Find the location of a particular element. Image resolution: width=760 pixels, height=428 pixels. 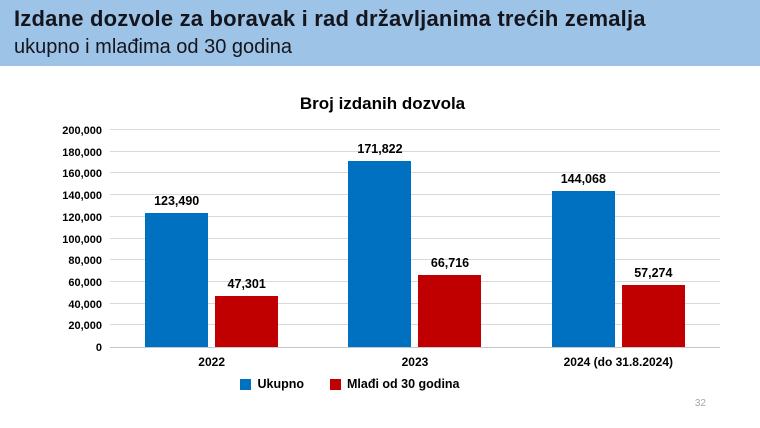

y-axis-tick-label: 140,000 is located at coordinates (82, 196).